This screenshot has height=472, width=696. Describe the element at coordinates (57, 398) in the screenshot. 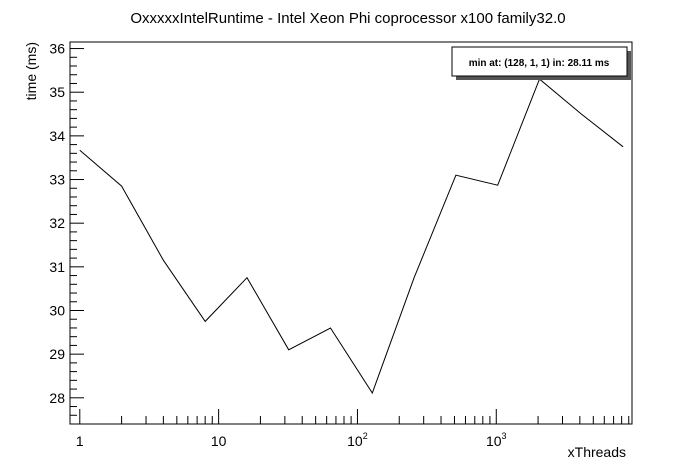

I see `y-tick-label: 28` at that location.